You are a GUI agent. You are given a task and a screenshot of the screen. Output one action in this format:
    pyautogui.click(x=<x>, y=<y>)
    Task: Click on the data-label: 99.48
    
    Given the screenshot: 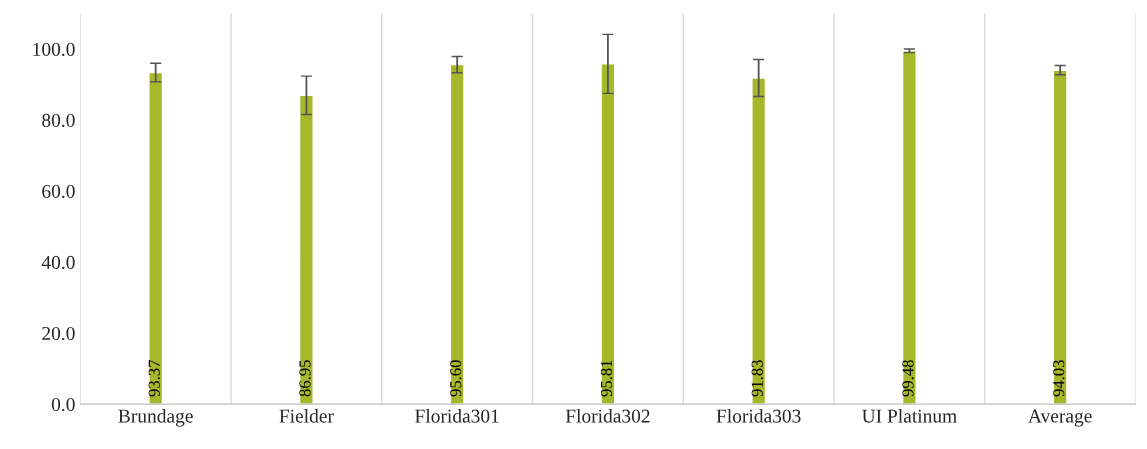 What is the action you would take?
    pyautogui.click(x=908, y=378)
    